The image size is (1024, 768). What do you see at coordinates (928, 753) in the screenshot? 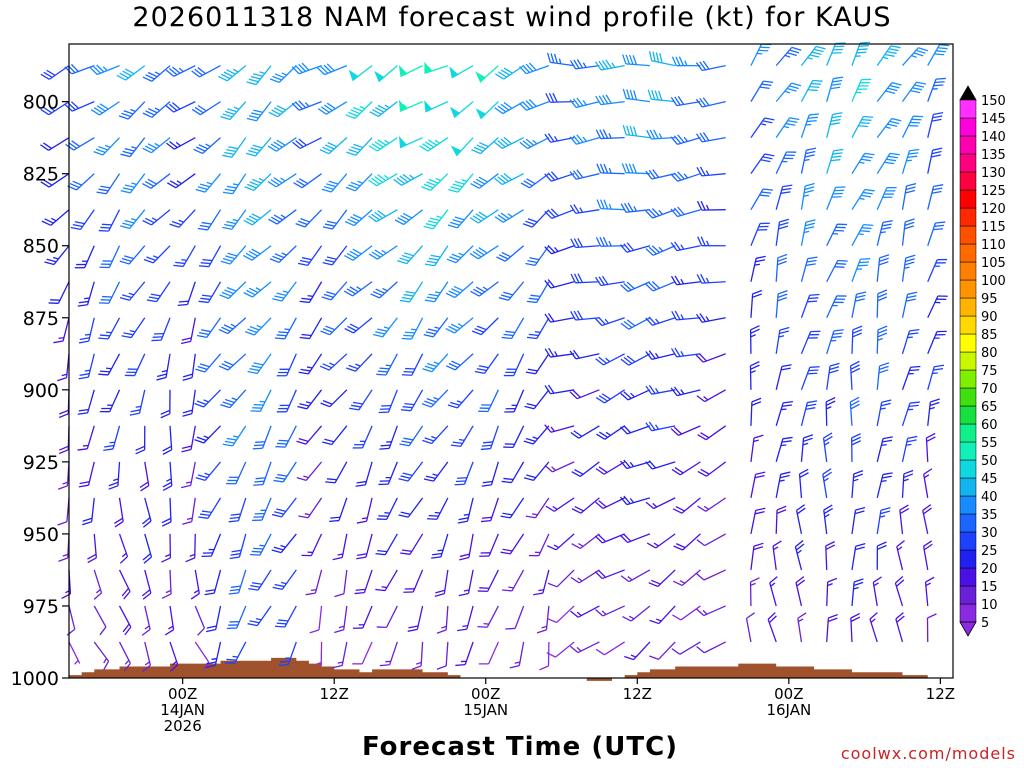
I see `credit-link: coolwx.com/models` at bounding box center [928, 753].